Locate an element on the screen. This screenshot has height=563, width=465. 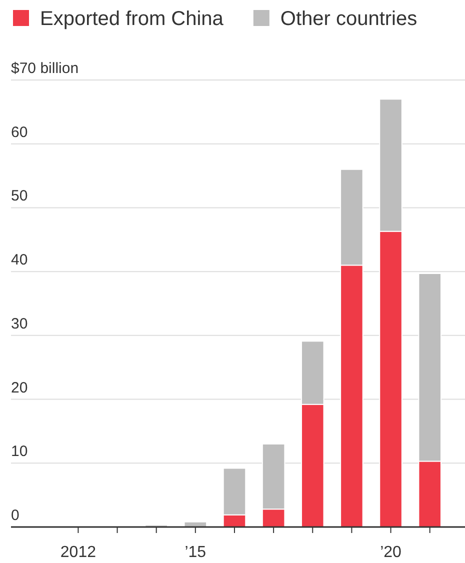
y-tick-label: 0 is located at coordinates (15, 515).